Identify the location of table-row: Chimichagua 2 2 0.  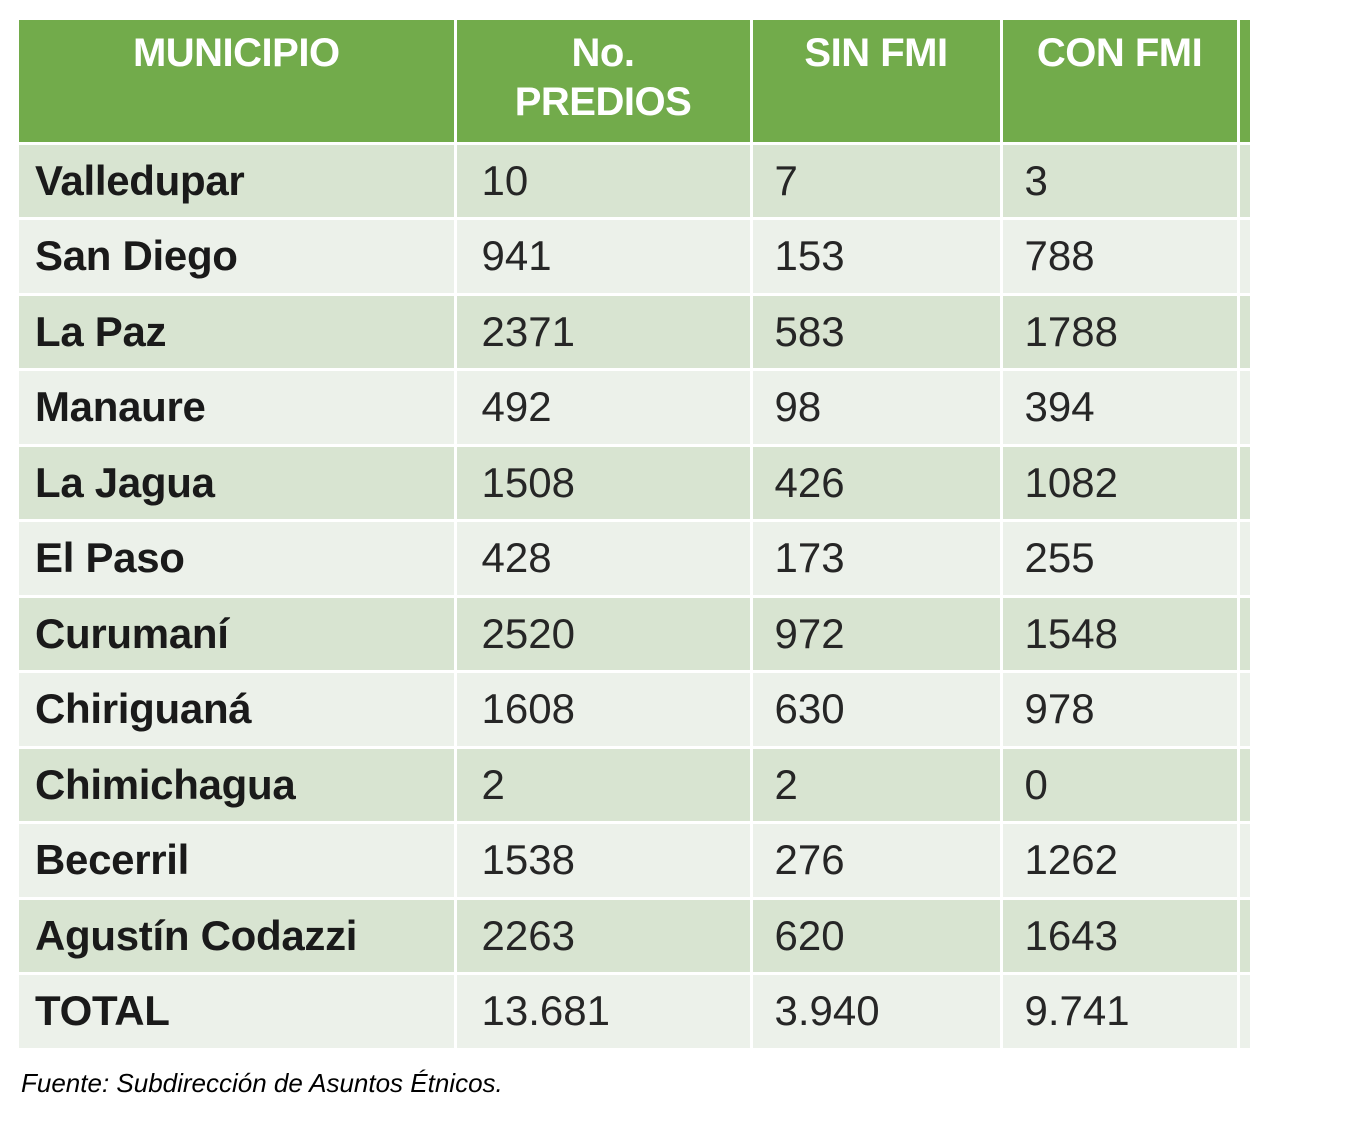
(634, 785).